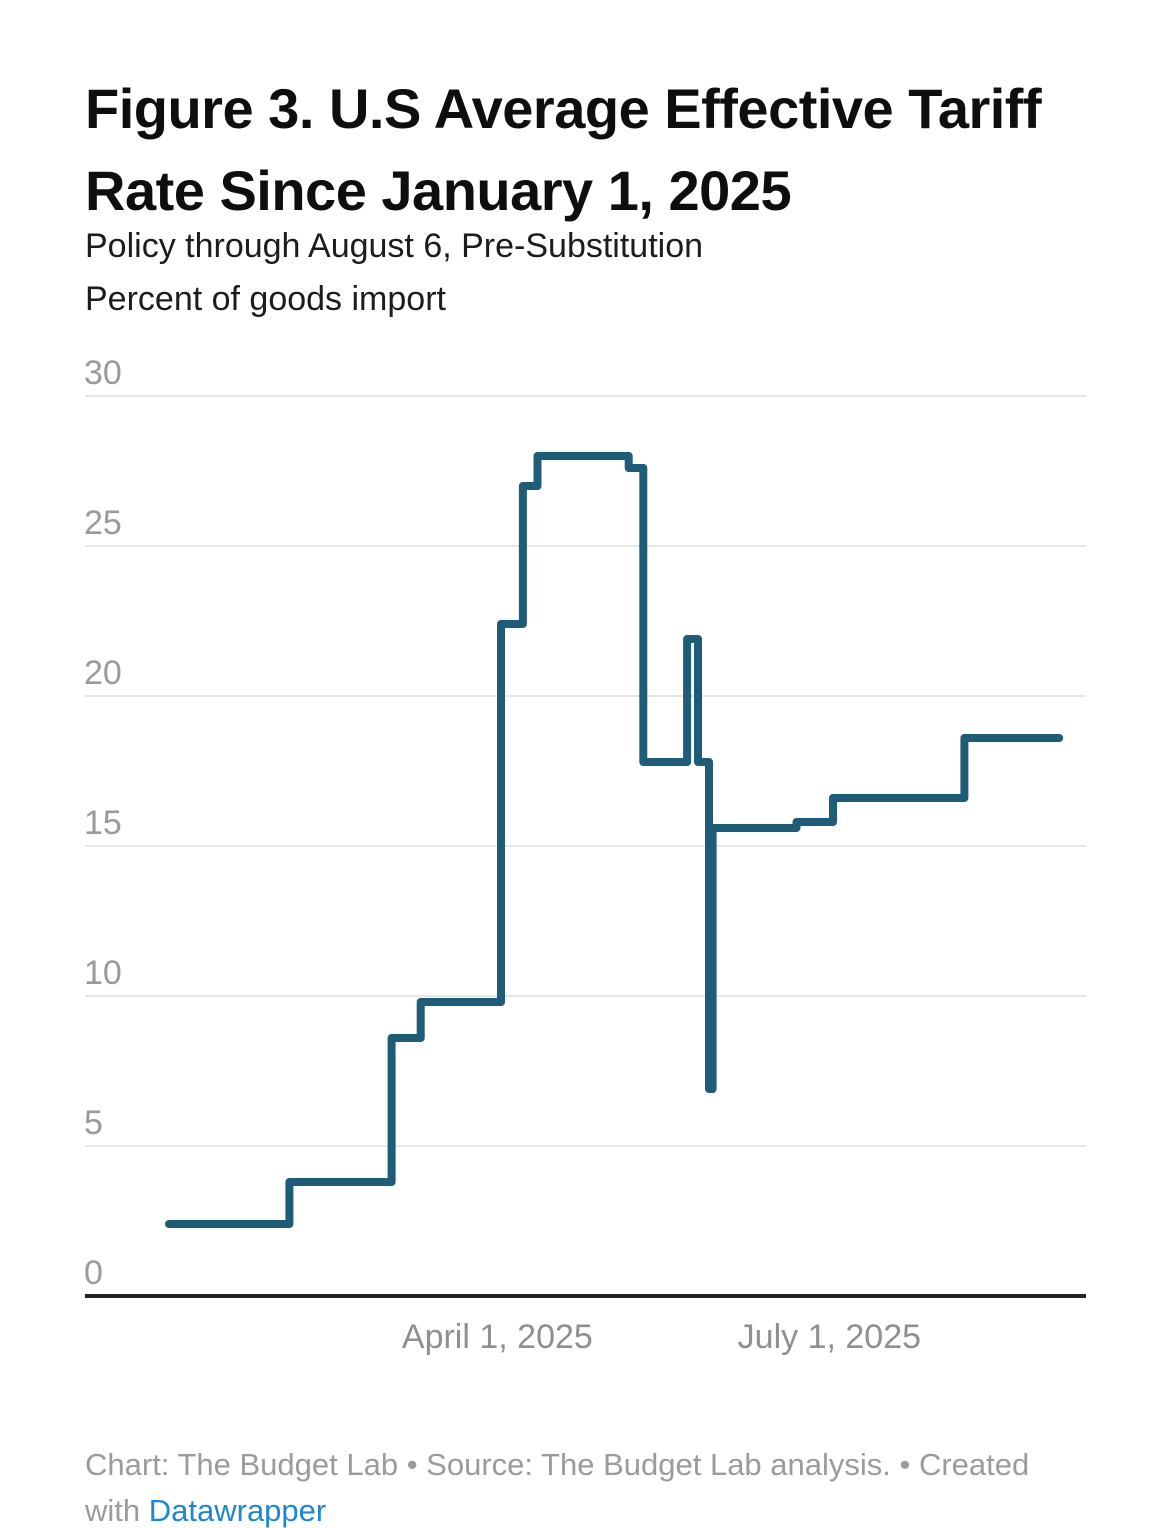 This screenshot has height=1528, width=1170. I want to click on footer-credit-line2-prefix: with, so click(117, 1510).